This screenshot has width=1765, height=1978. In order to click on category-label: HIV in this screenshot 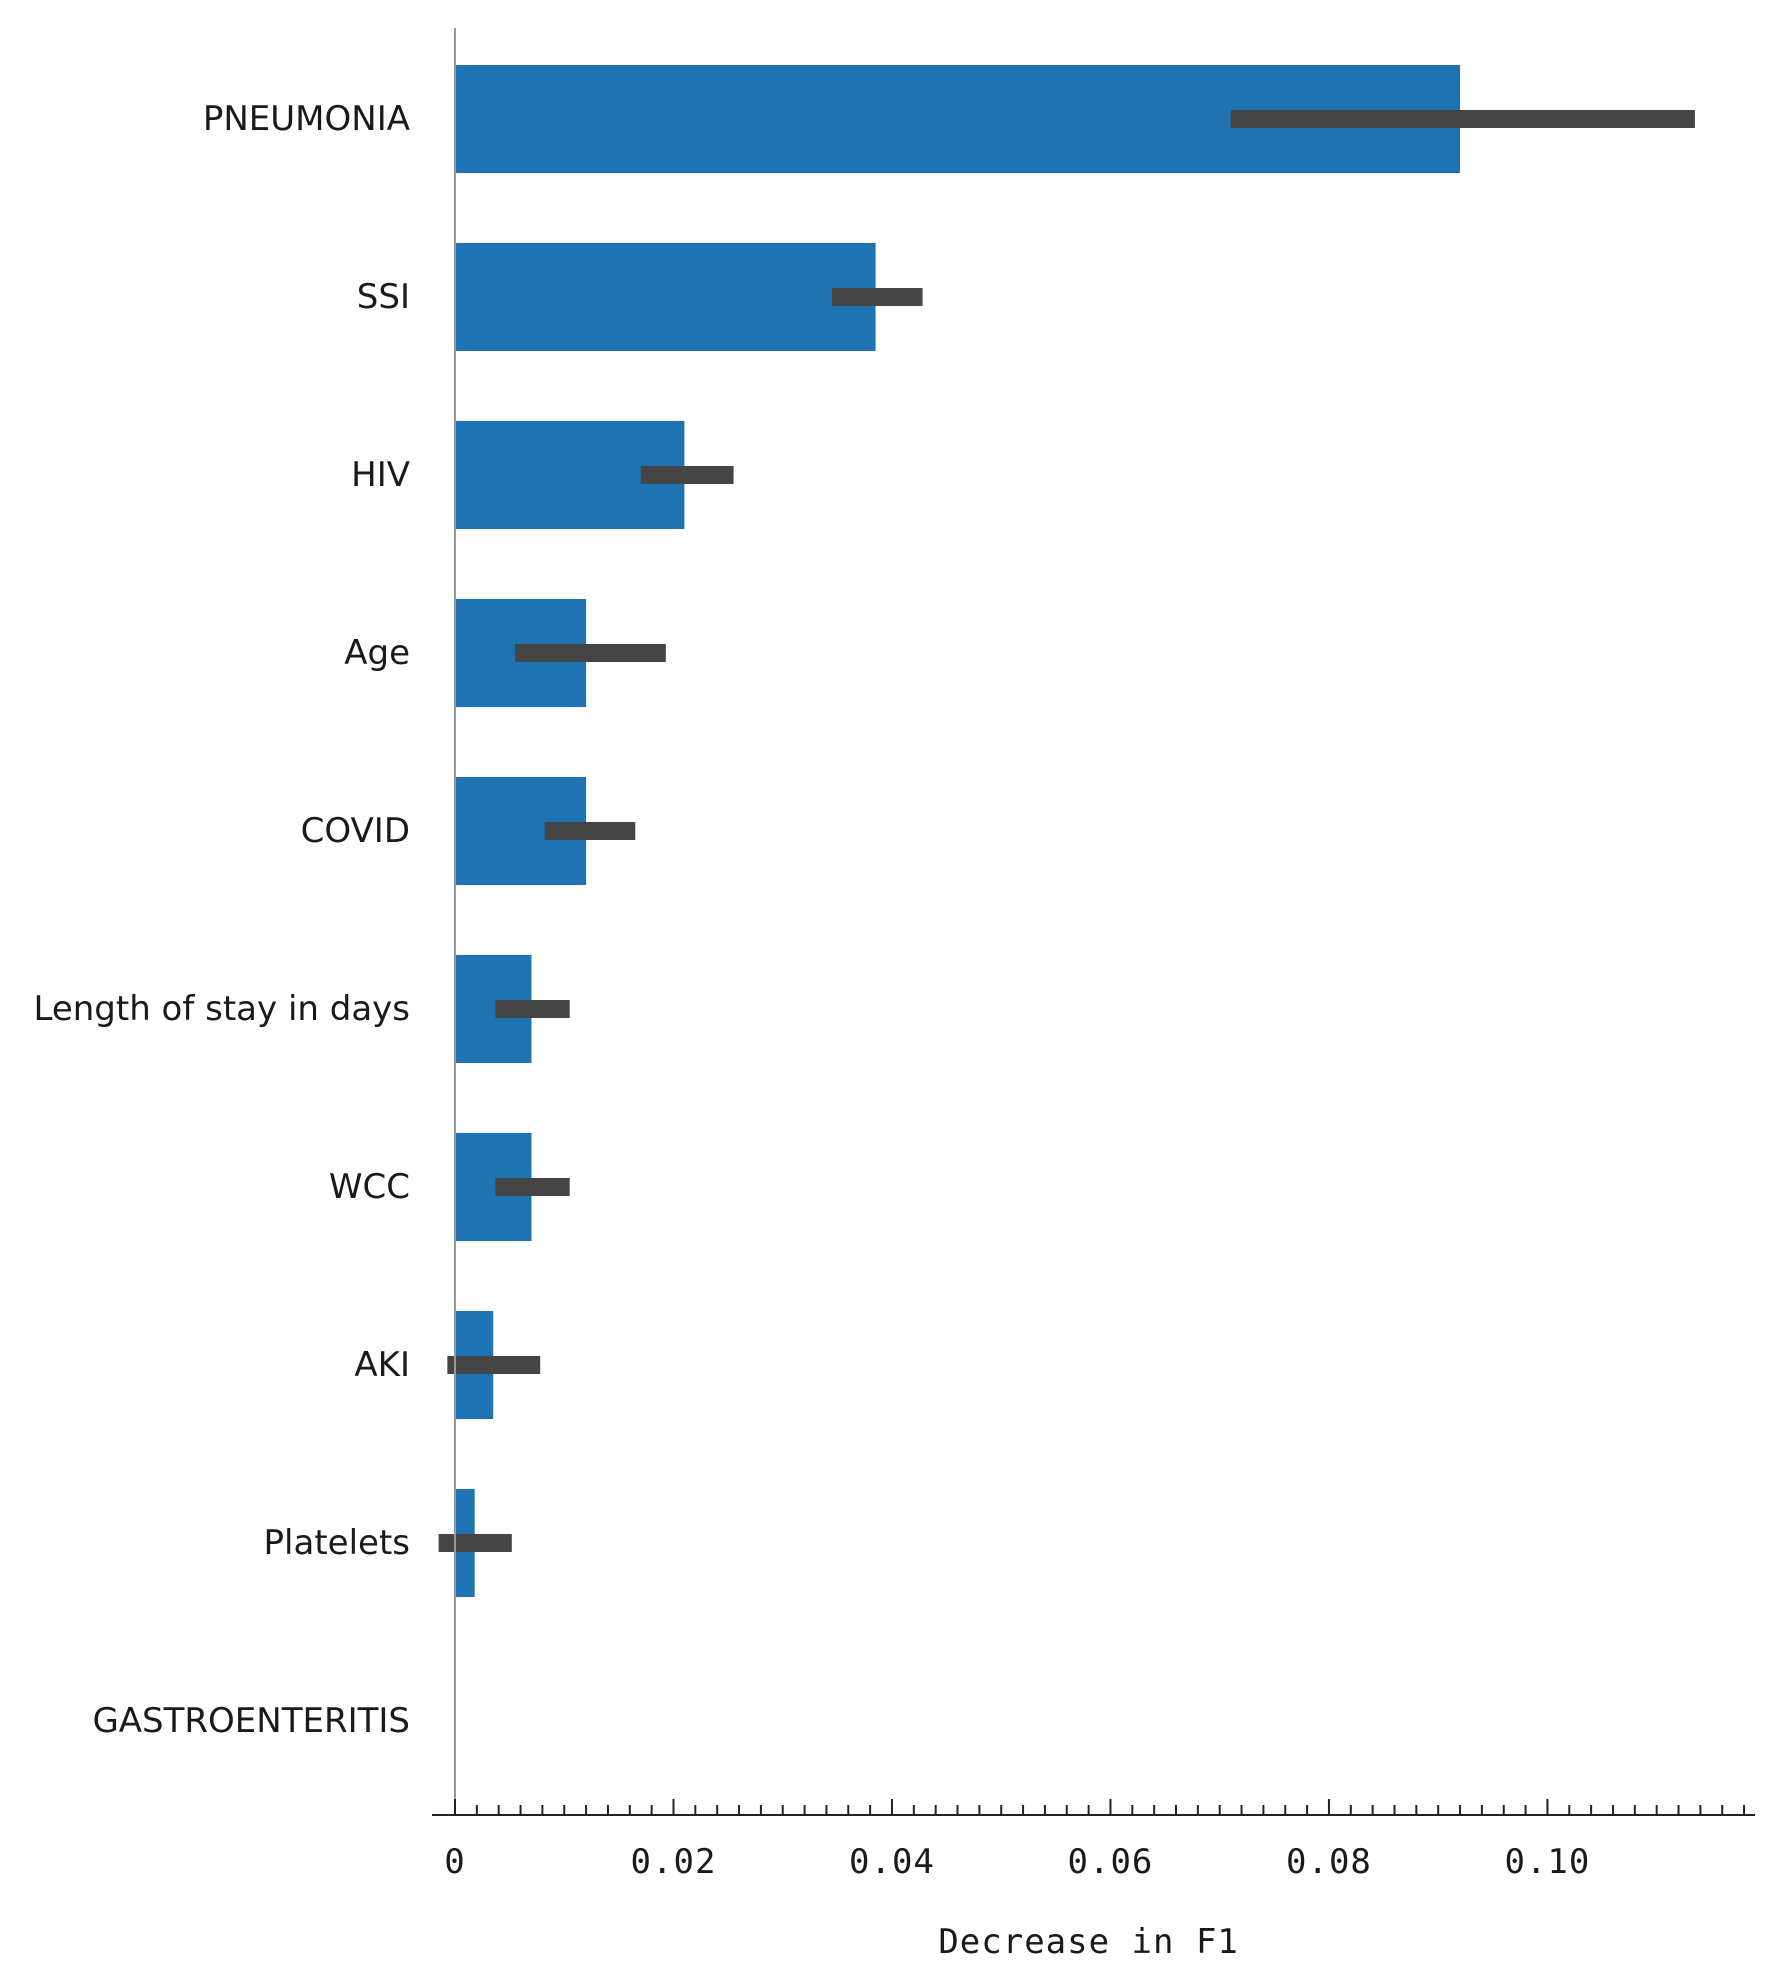, I will do `click(380, 475)`.